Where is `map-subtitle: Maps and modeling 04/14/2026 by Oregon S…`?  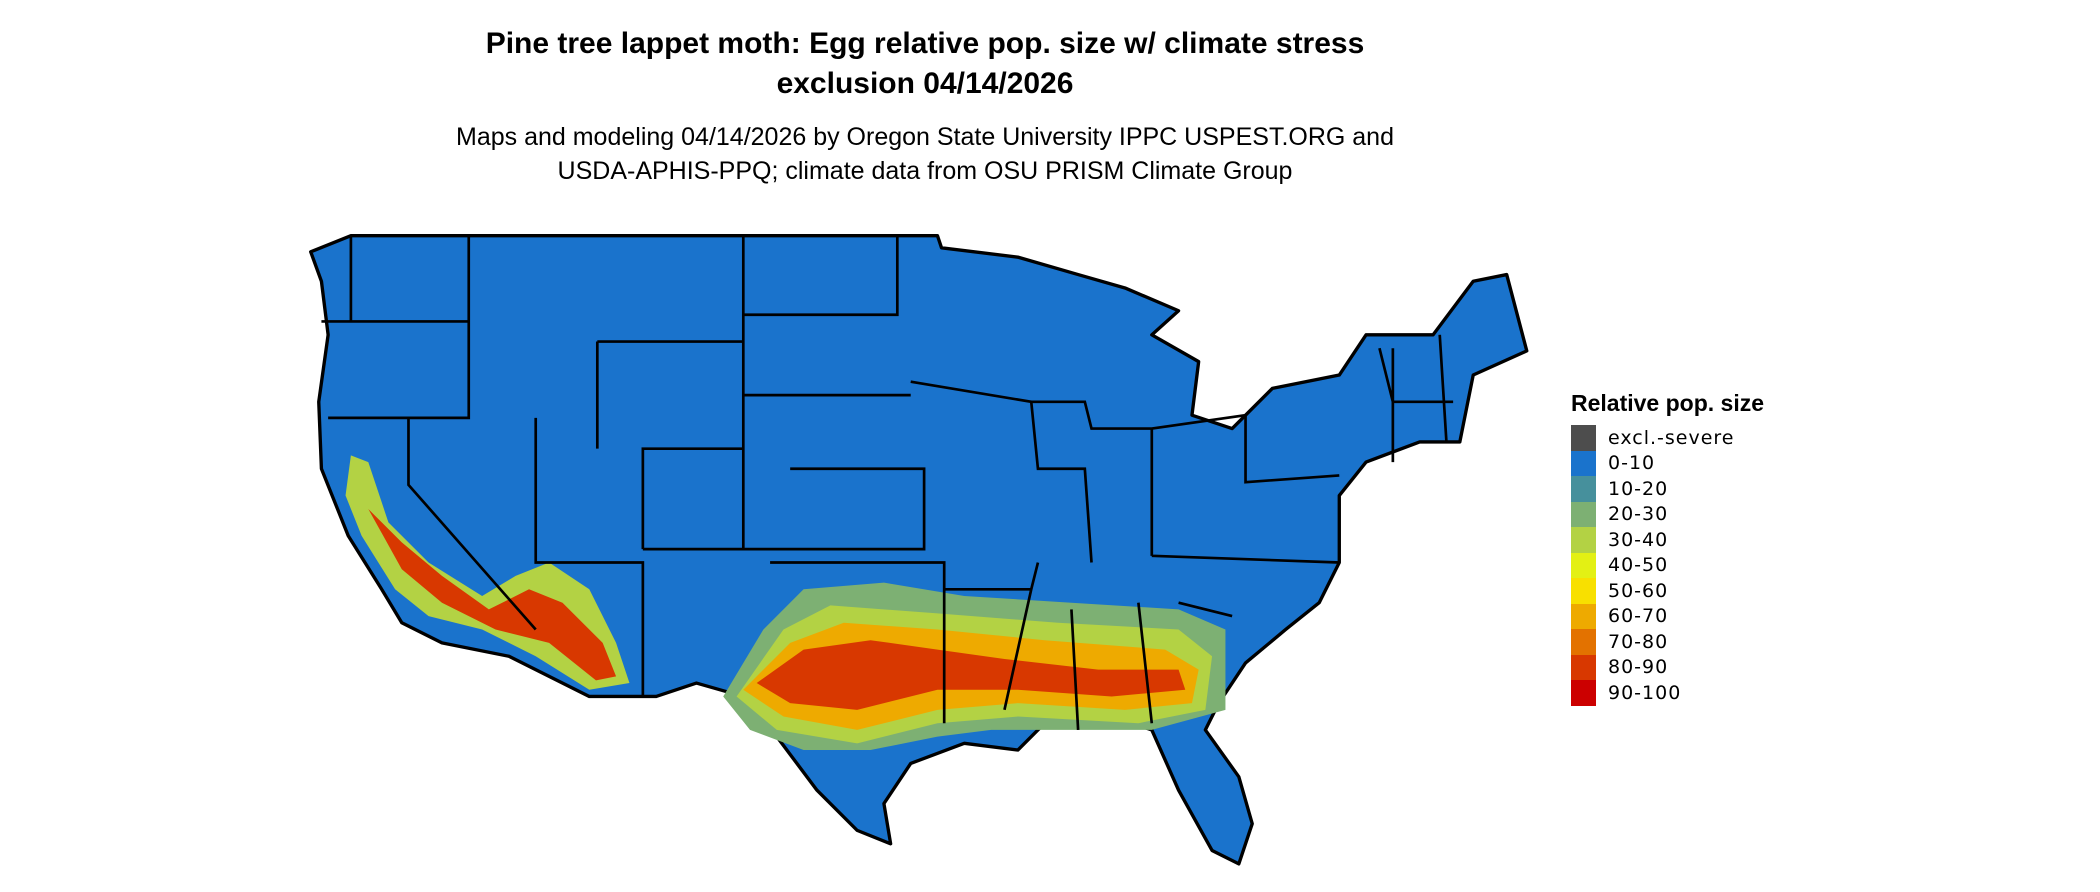 map-subtitle: Maps and modeling 04/14/2026 by Oregon S… is located at coordinates (925, 154).